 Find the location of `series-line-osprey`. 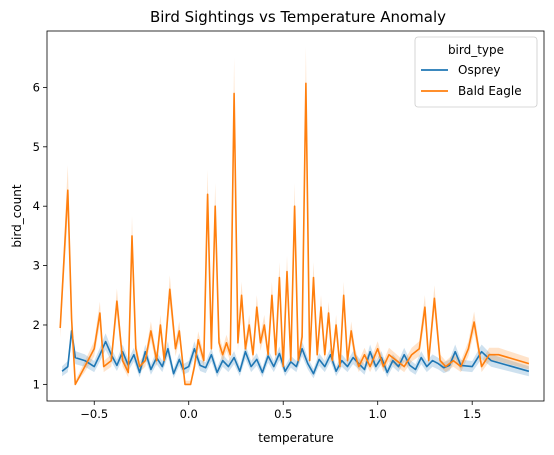

series-line-osprey is located at coordinates (295, 352).